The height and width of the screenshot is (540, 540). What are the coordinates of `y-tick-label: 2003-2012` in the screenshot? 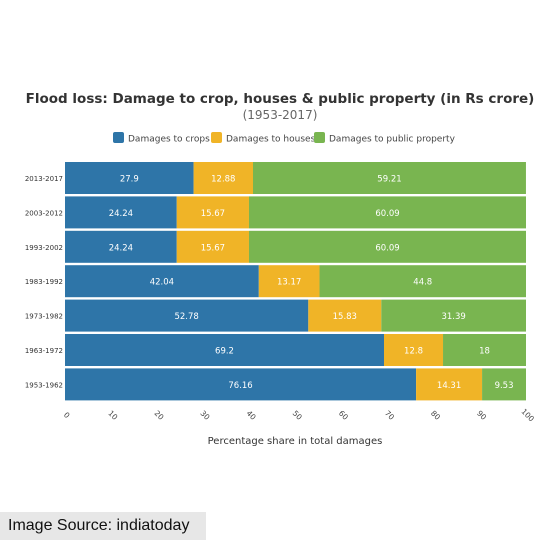 It's located at (44, 213).